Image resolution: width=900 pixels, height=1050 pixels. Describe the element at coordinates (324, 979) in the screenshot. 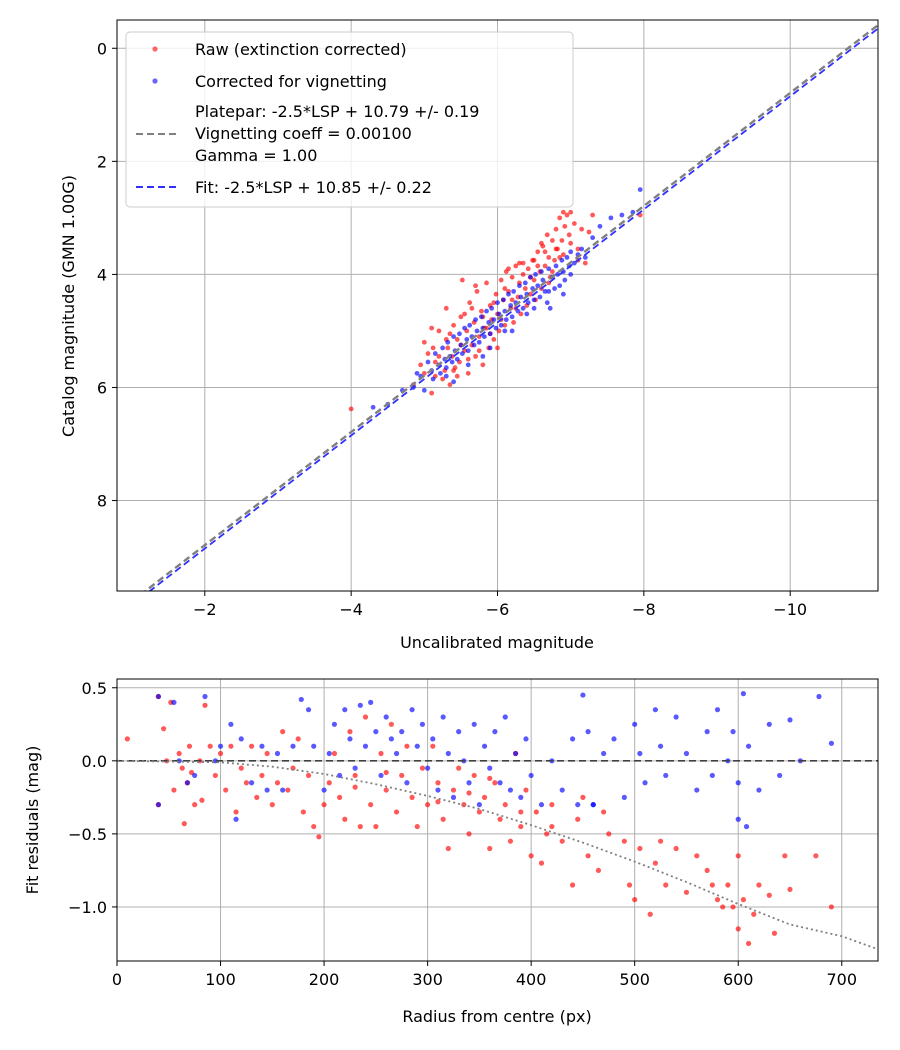

I see `residuals-x-tick-label: 200` at that location.